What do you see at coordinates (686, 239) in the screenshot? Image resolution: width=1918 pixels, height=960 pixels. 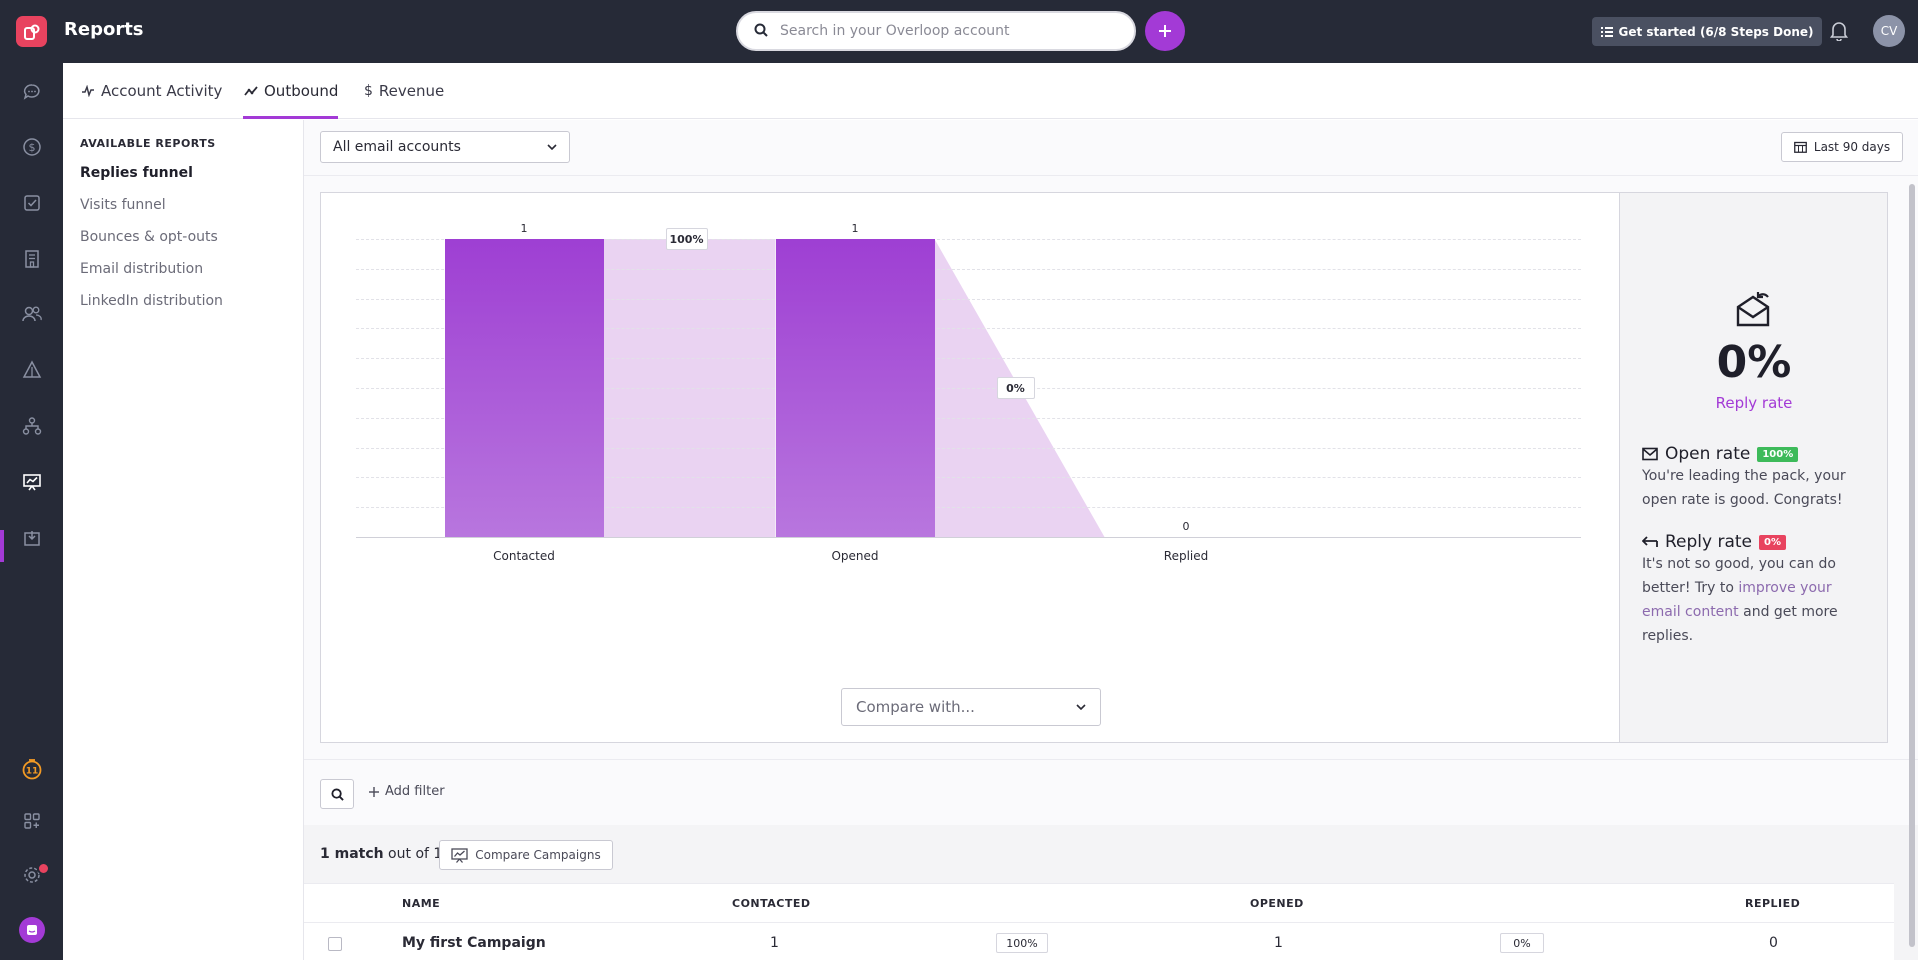 I see `conversion-rate-tag: 100%` at bounding box center [686, 239].